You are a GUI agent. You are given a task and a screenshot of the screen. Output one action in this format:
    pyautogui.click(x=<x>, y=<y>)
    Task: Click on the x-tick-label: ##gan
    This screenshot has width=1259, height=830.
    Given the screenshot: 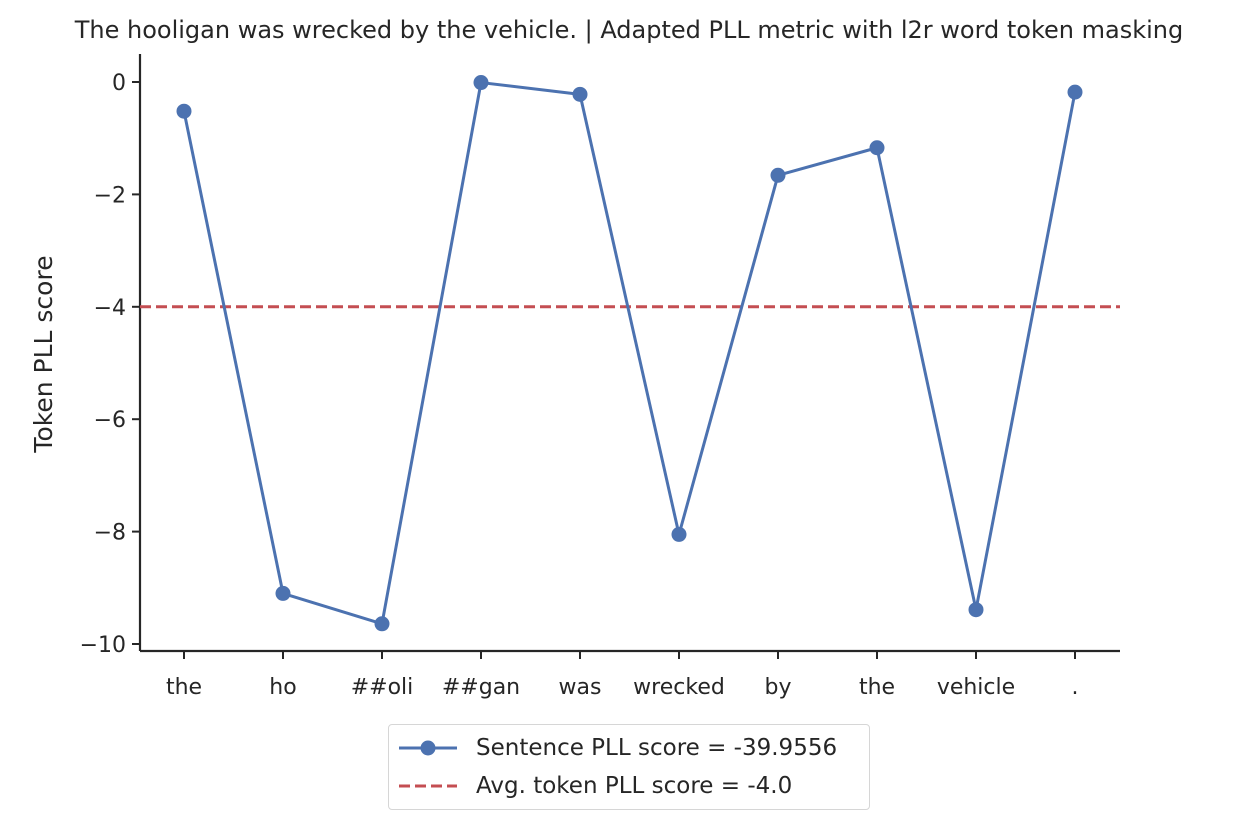 What is the action you would take?
    pyautogui.click(x=481, y=687)
    